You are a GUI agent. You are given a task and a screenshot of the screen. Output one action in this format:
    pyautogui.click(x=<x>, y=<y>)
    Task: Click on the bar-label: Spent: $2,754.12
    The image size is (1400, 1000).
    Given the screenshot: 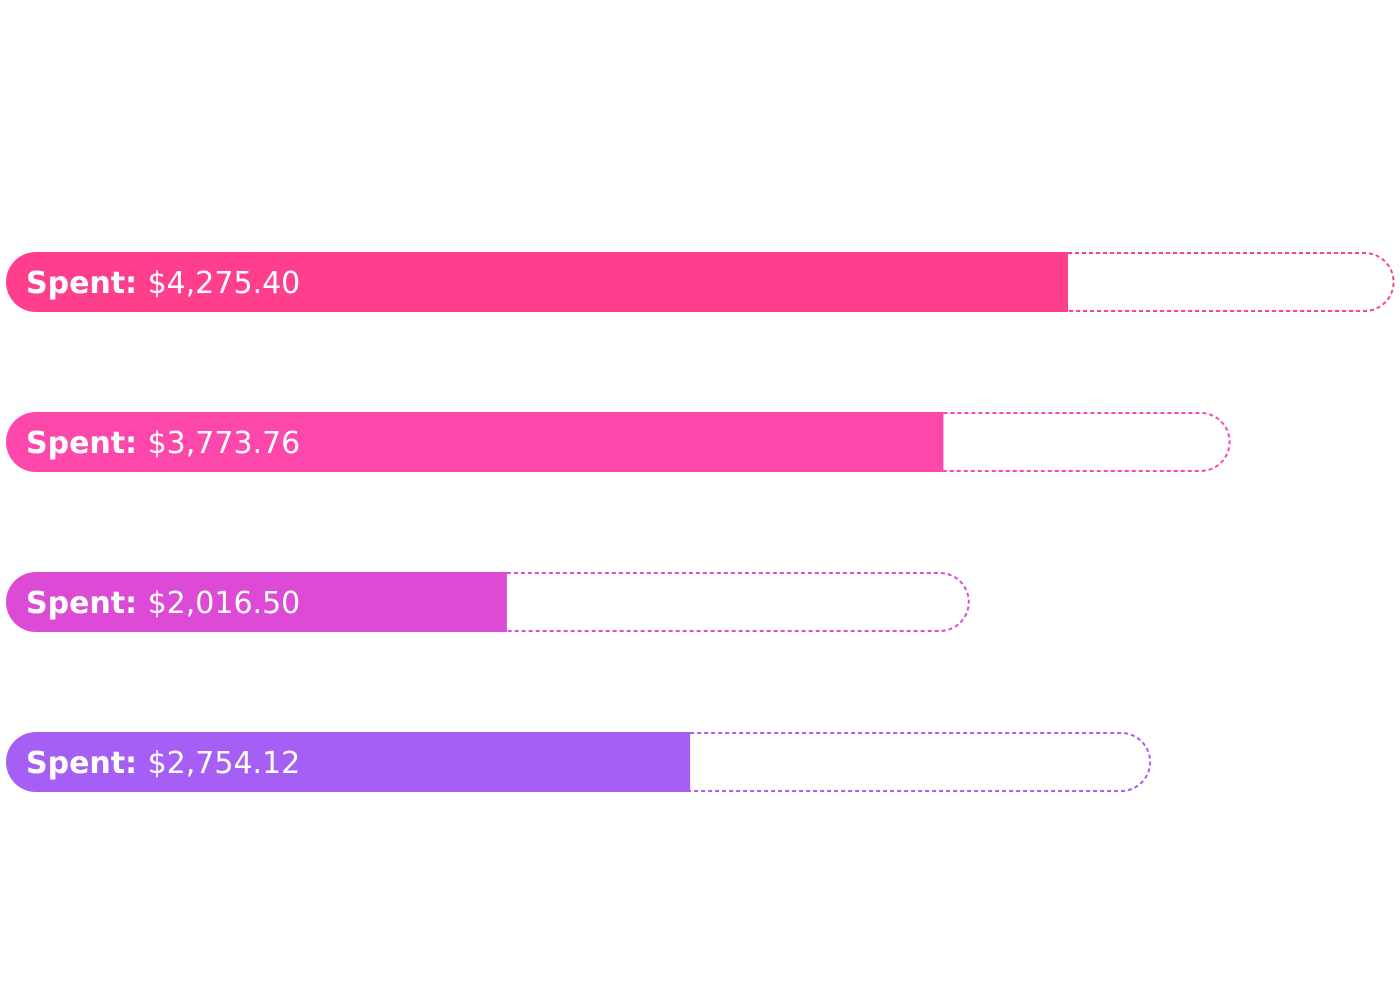 What is the action you would take?
    pyautogui.click(x=163, y=763)
    